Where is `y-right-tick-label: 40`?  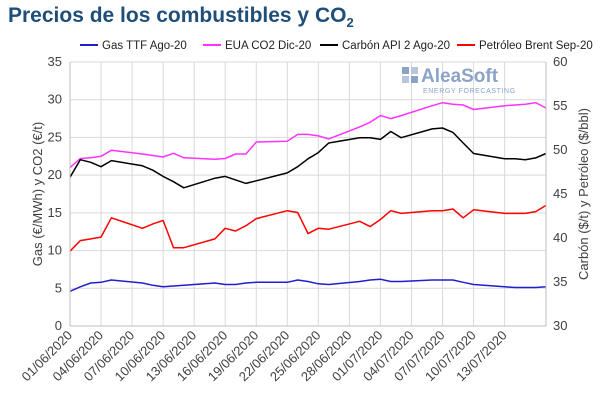
y-right-tick-label: 40 is located at coordinates (560, 237).